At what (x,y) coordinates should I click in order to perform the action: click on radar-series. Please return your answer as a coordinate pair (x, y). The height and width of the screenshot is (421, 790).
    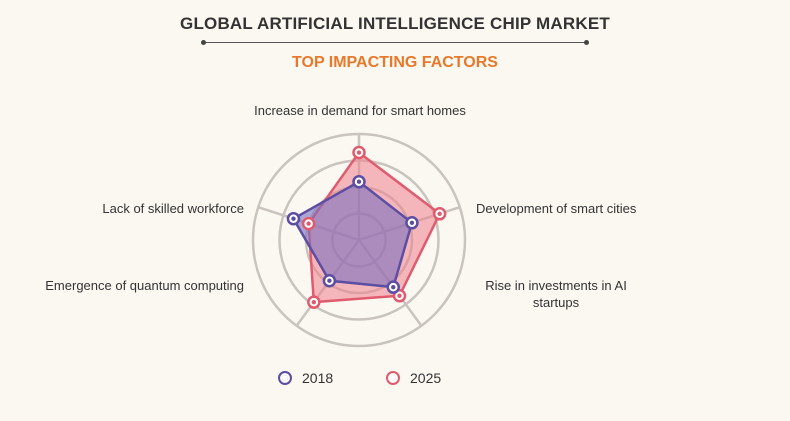
    Looking at the image, I should click on (366, 227).